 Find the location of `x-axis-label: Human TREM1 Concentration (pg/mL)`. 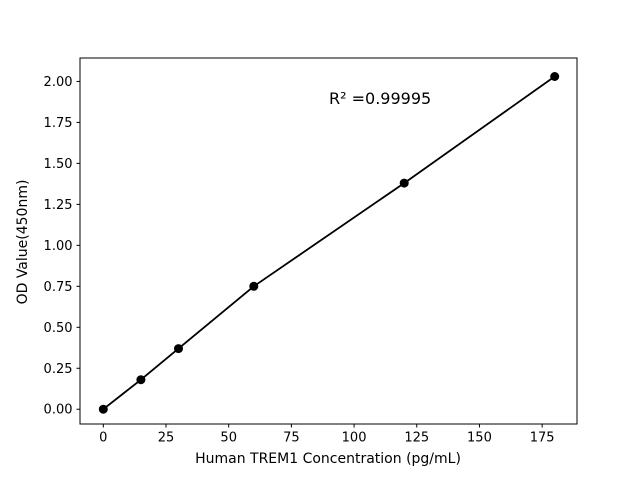

x-axis-label: Human TREM1 Concentration (pg/mL) is located at coordinates (328, 459).